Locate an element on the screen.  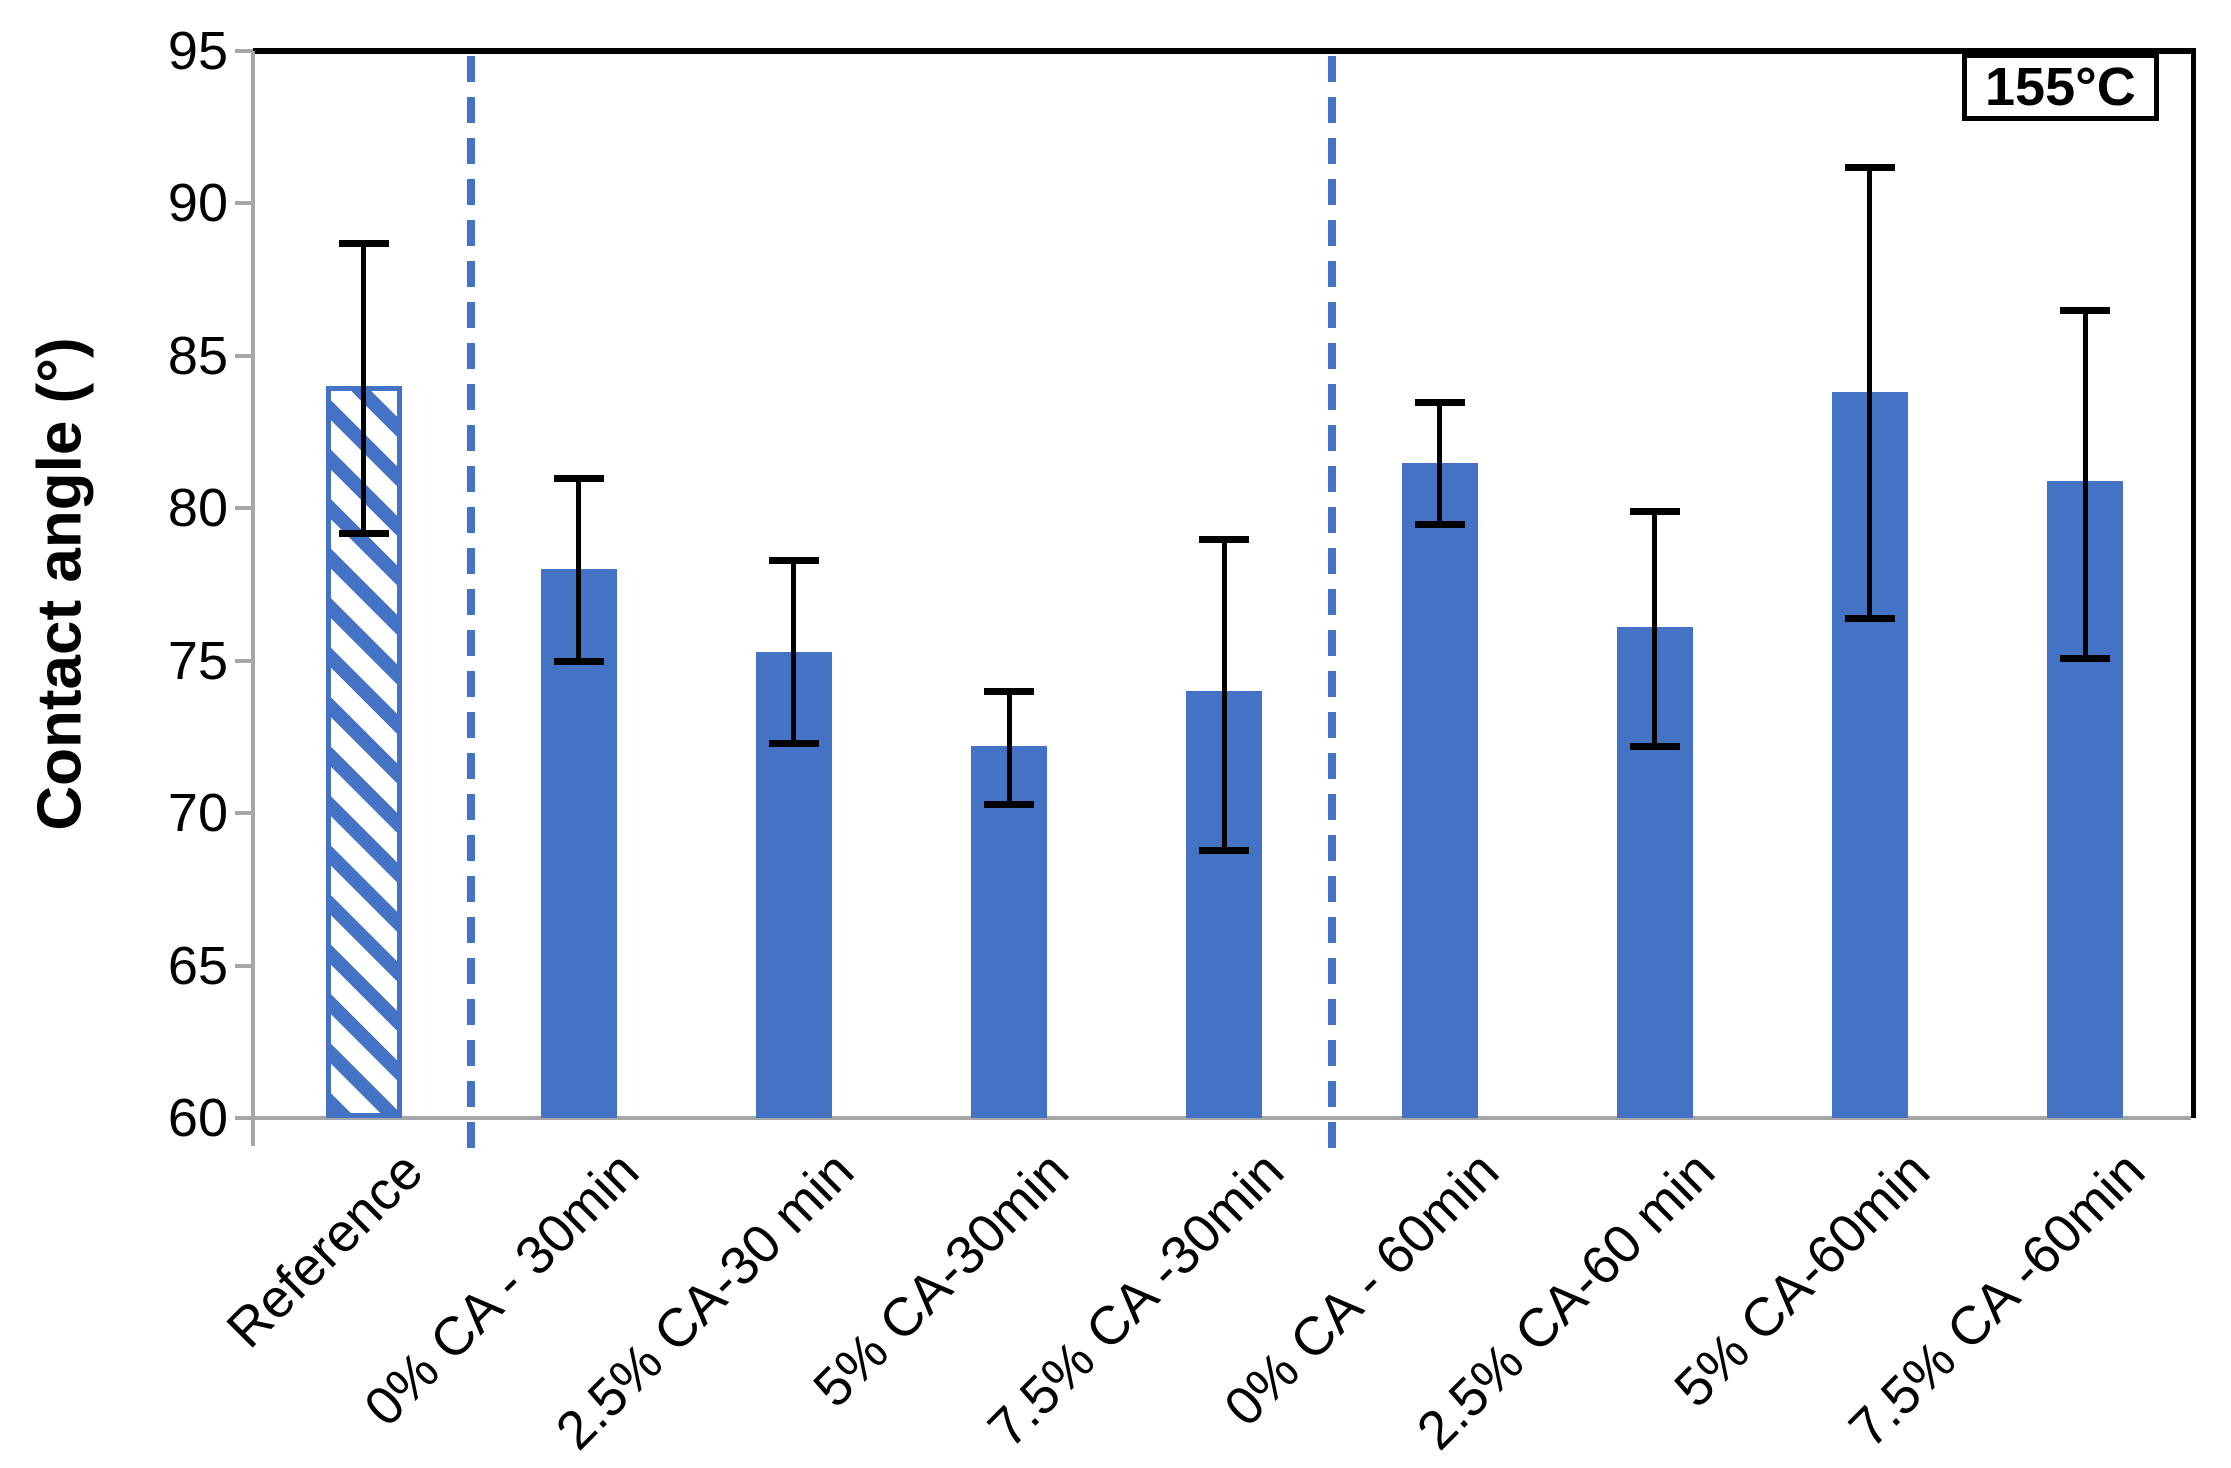
y-axis-line is located at coordinates (253, 598).